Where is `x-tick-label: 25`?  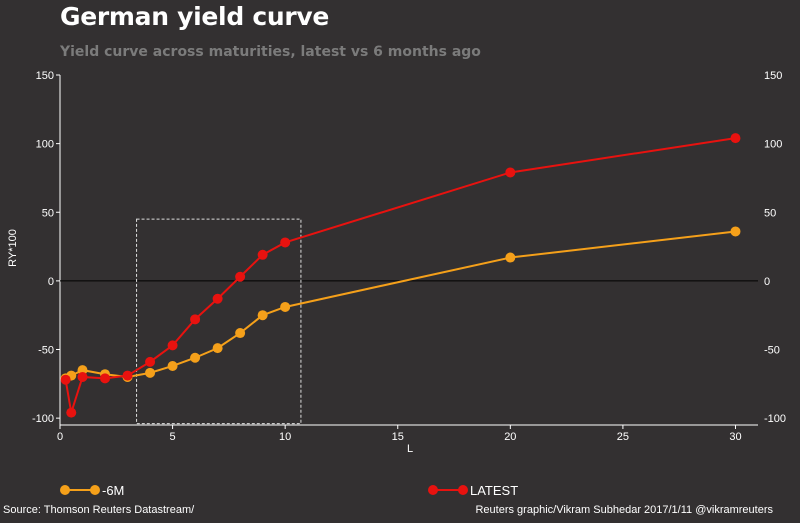 x-tick-label: 25 is located at coordinates (623, 437).